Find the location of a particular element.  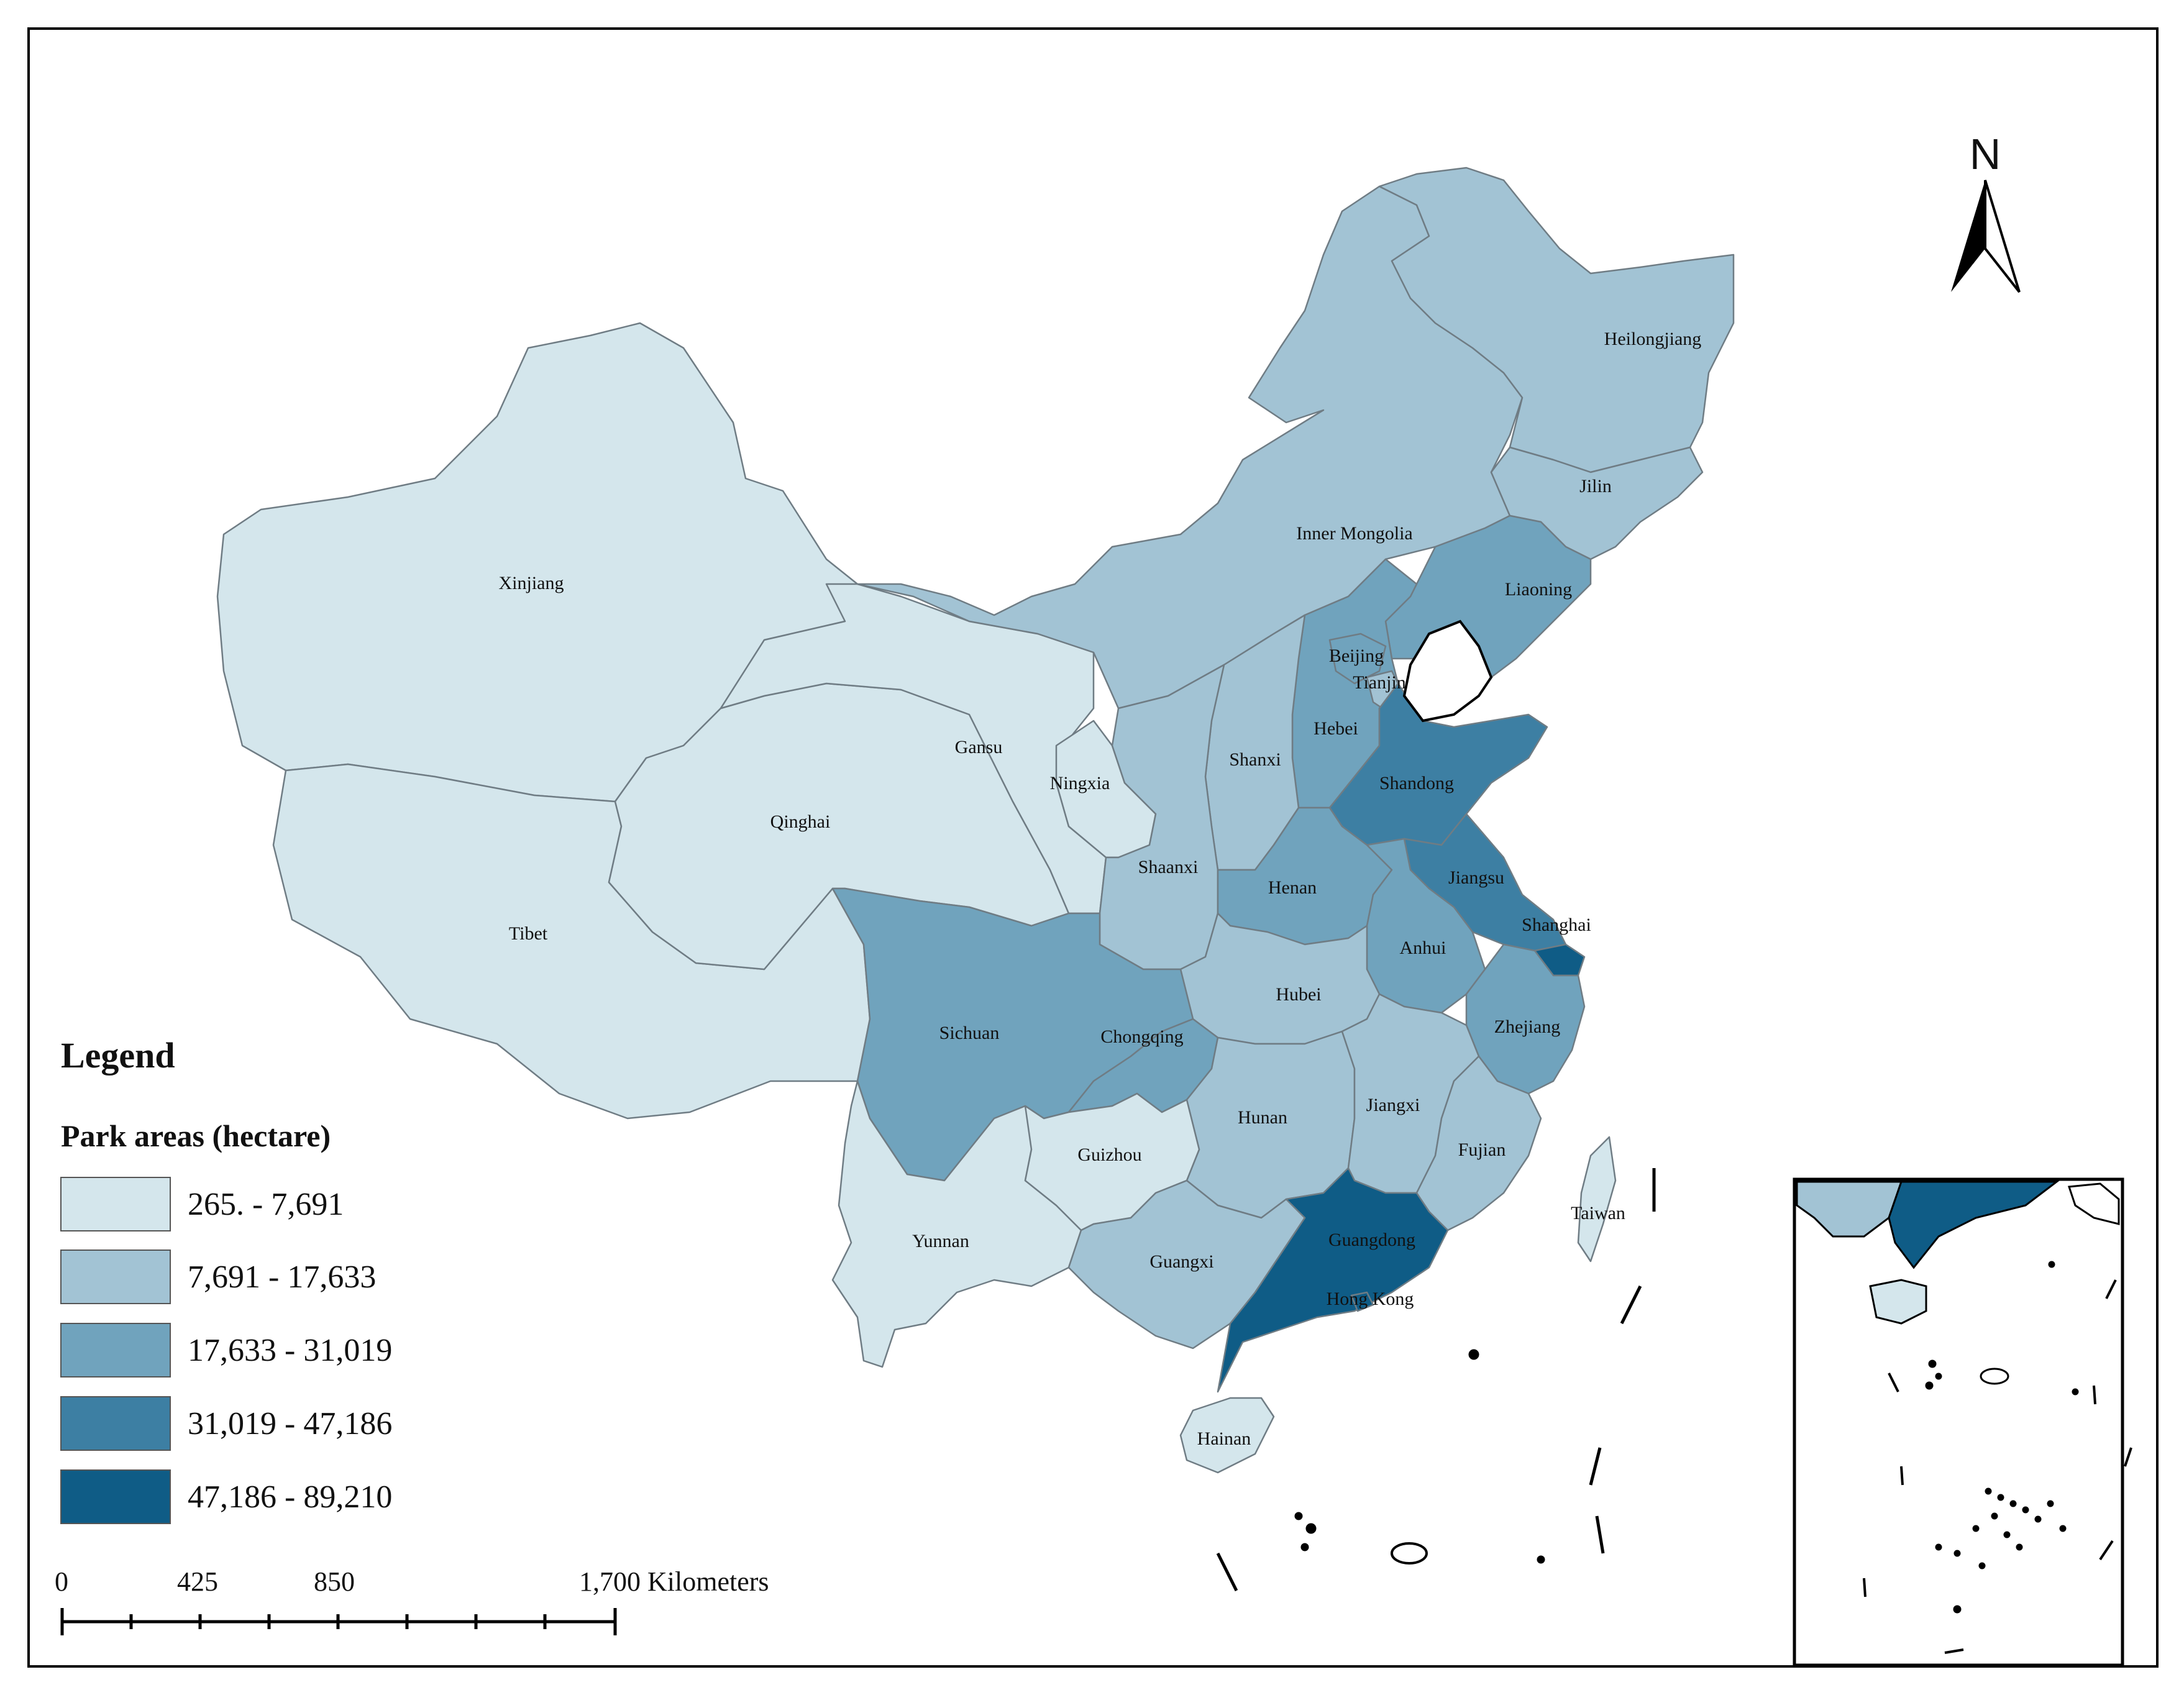

legend-title: Legend is located at coordinates (118, 1055).